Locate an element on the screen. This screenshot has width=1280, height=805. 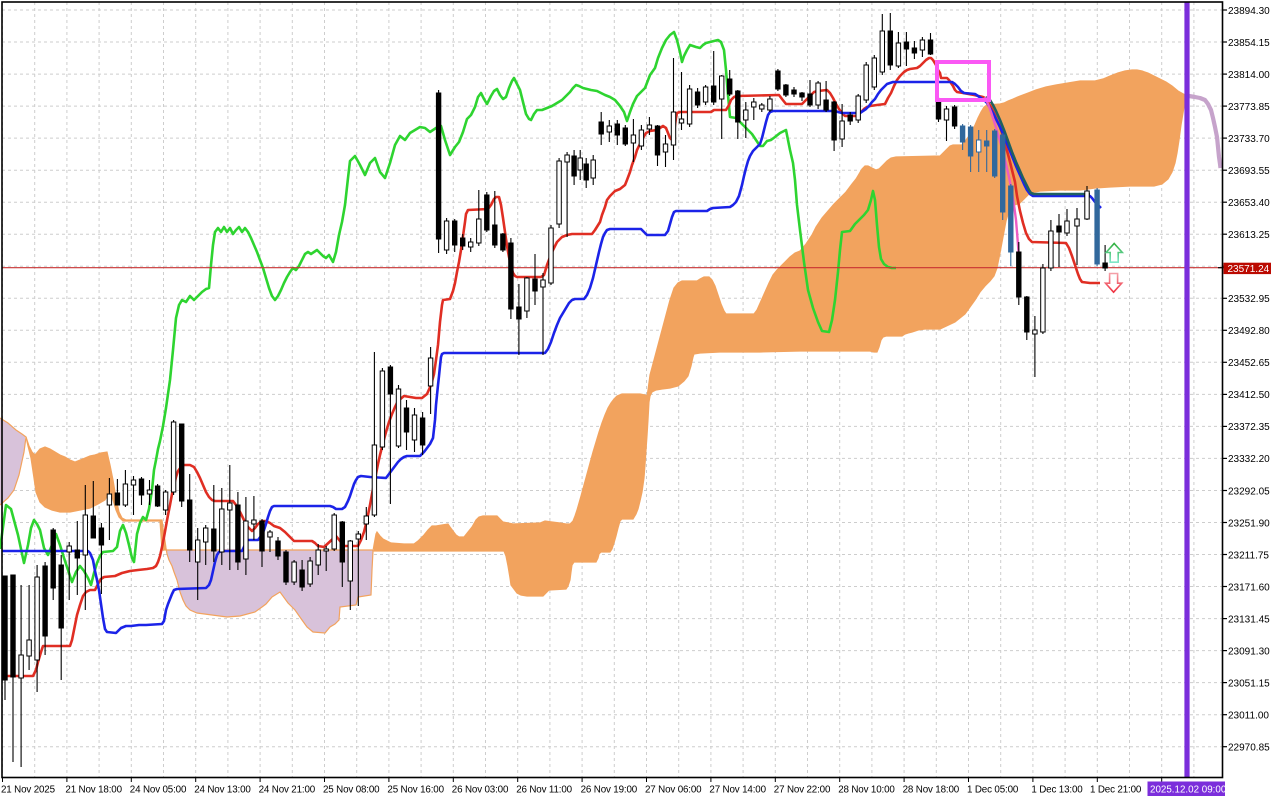
svg-text: 23814.00 is located at coordinates (1249, 75).